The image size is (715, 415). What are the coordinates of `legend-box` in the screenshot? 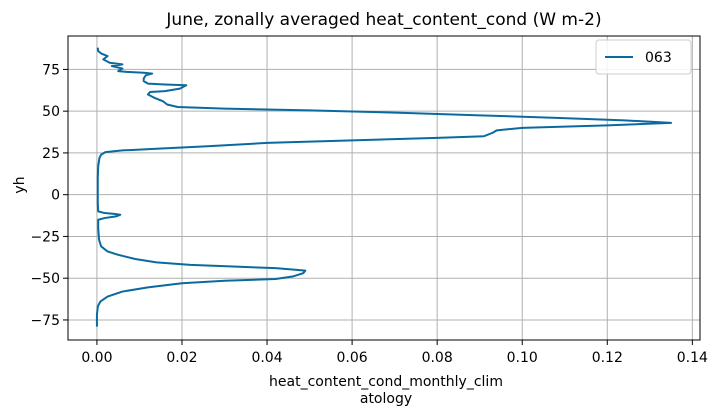 It's located at (643, 57).